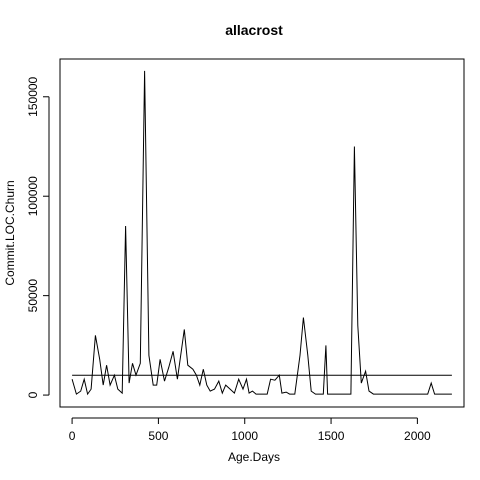 This screenshot has height=480, width=480. I want to click on y-tick-label: 100000, so click(33, 196).